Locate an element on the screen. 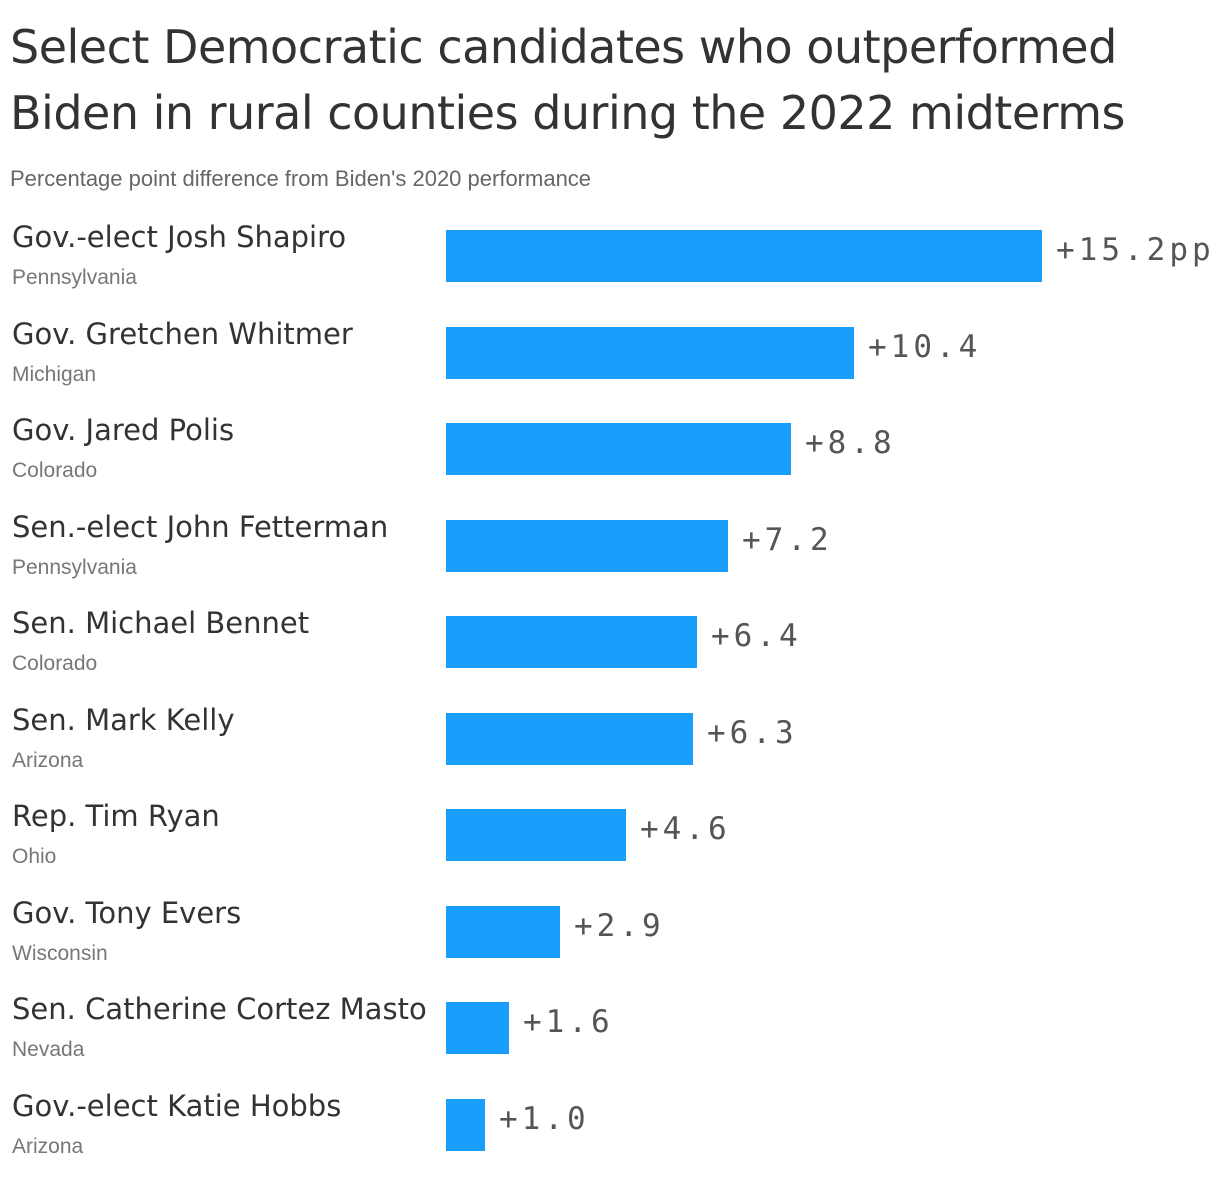 The image size is (1220, 1185). category-label: Sen. Catherine Cortez Masto is located at coordinates (219, 1009).